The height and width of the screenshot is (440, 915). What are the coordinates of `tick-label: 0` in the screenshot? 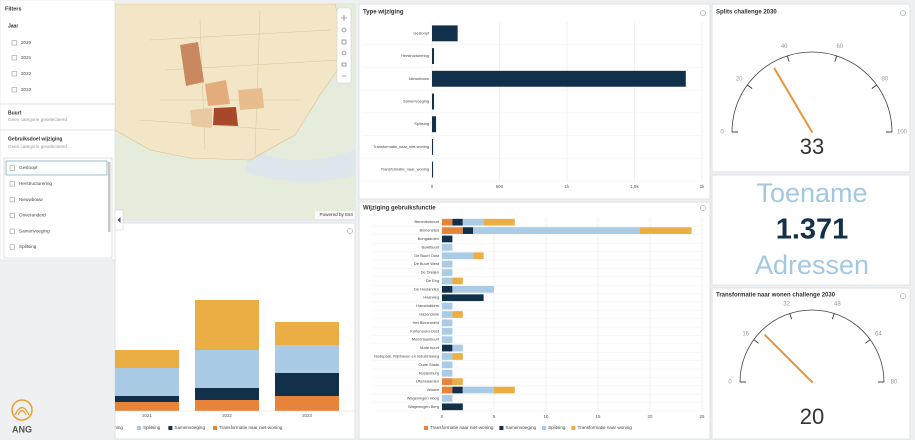 It's located at (722, 133).